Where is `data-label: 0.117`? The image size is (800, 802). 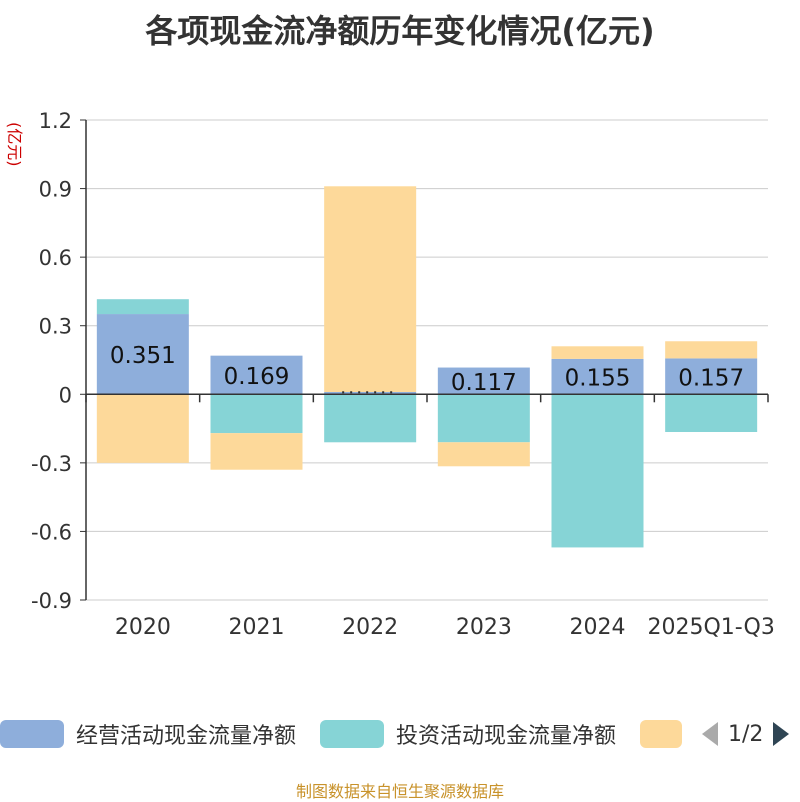 data-label: 0.117 is located at coordinates (484, 383).